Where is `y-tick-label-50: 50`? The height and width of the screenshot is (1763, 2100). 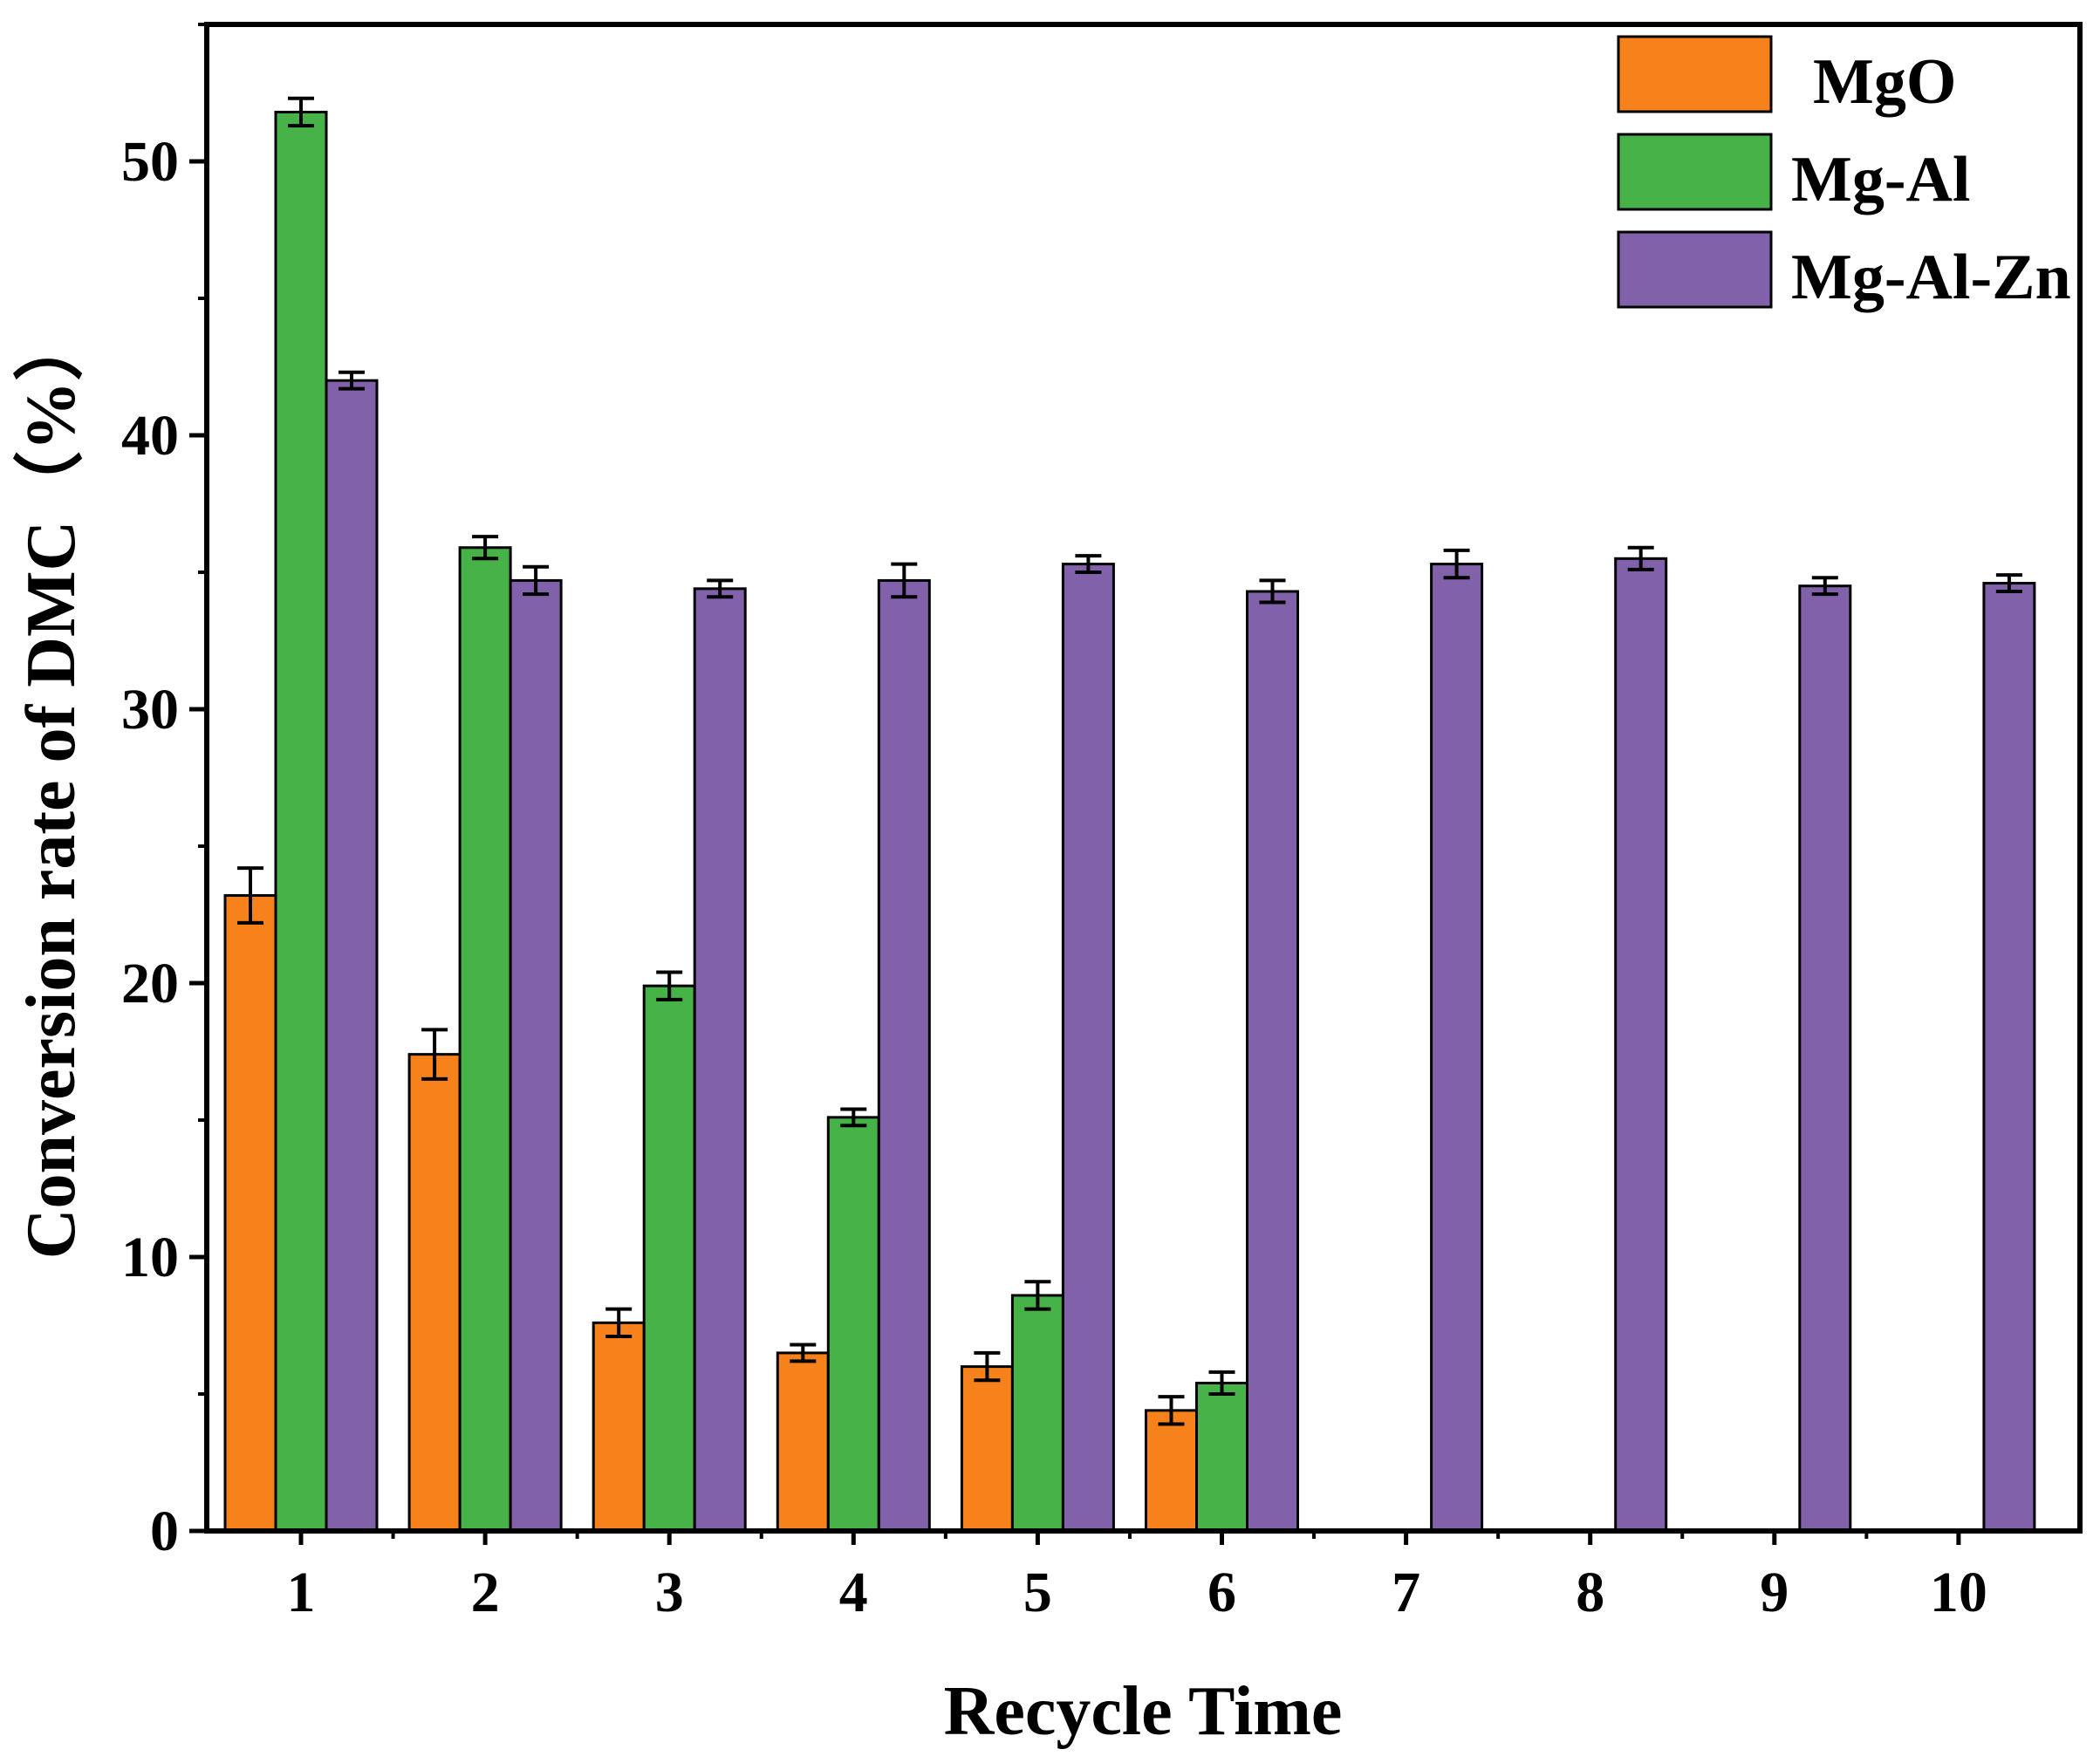
y-tick-label-50: 50 is located at coordinates (150, 162).